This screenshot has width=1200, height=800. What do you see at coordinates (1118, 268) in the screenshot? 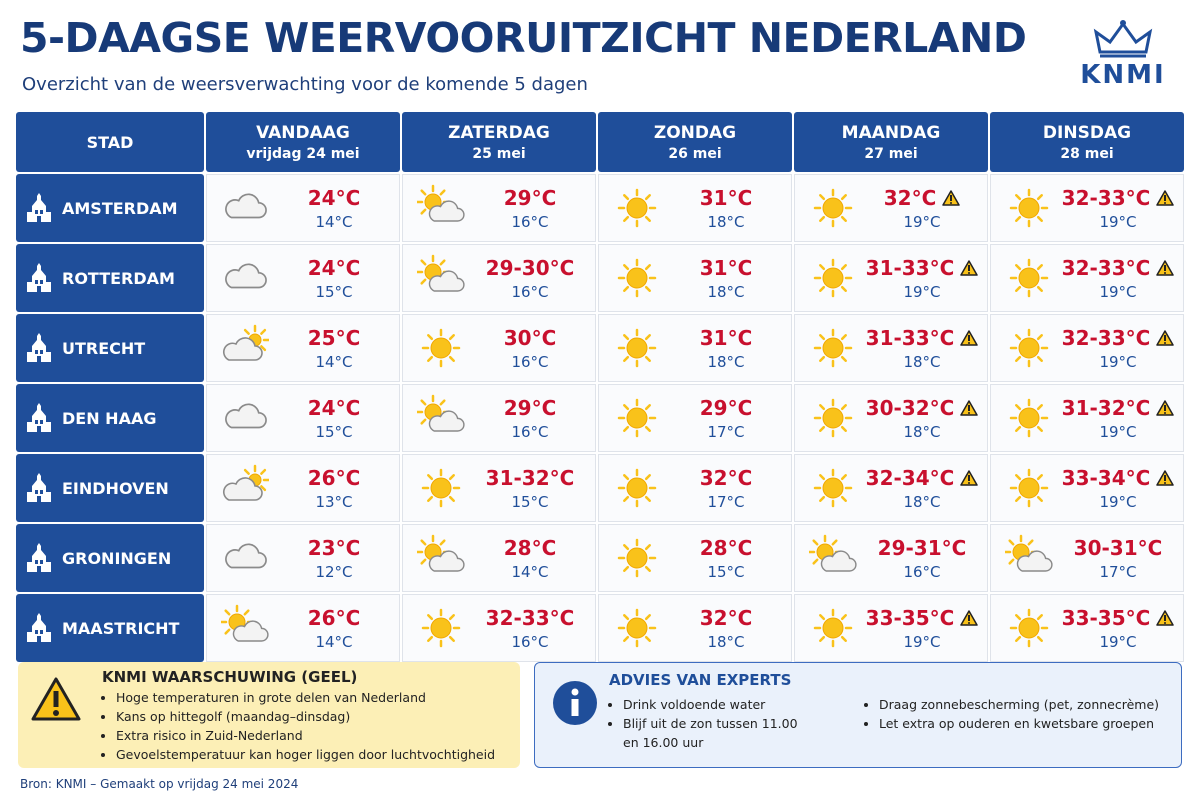
I see `high-temp-row: 32-33°C` at bounding box center [1118, 268].